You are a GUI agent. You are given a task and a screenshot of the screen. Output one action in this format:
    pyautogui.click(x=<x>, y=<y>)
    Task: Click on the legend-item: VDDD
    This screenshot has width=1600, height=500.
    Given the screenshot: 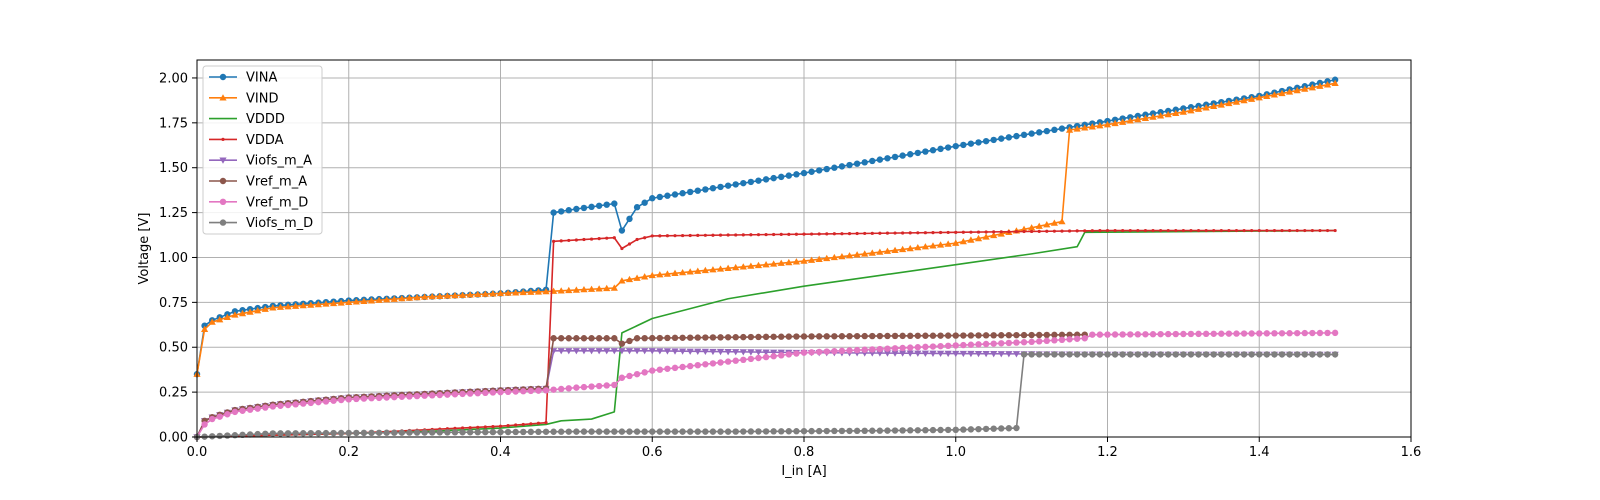 What is the action you would take?
    pyautogui.click(x=247, y=119)
    